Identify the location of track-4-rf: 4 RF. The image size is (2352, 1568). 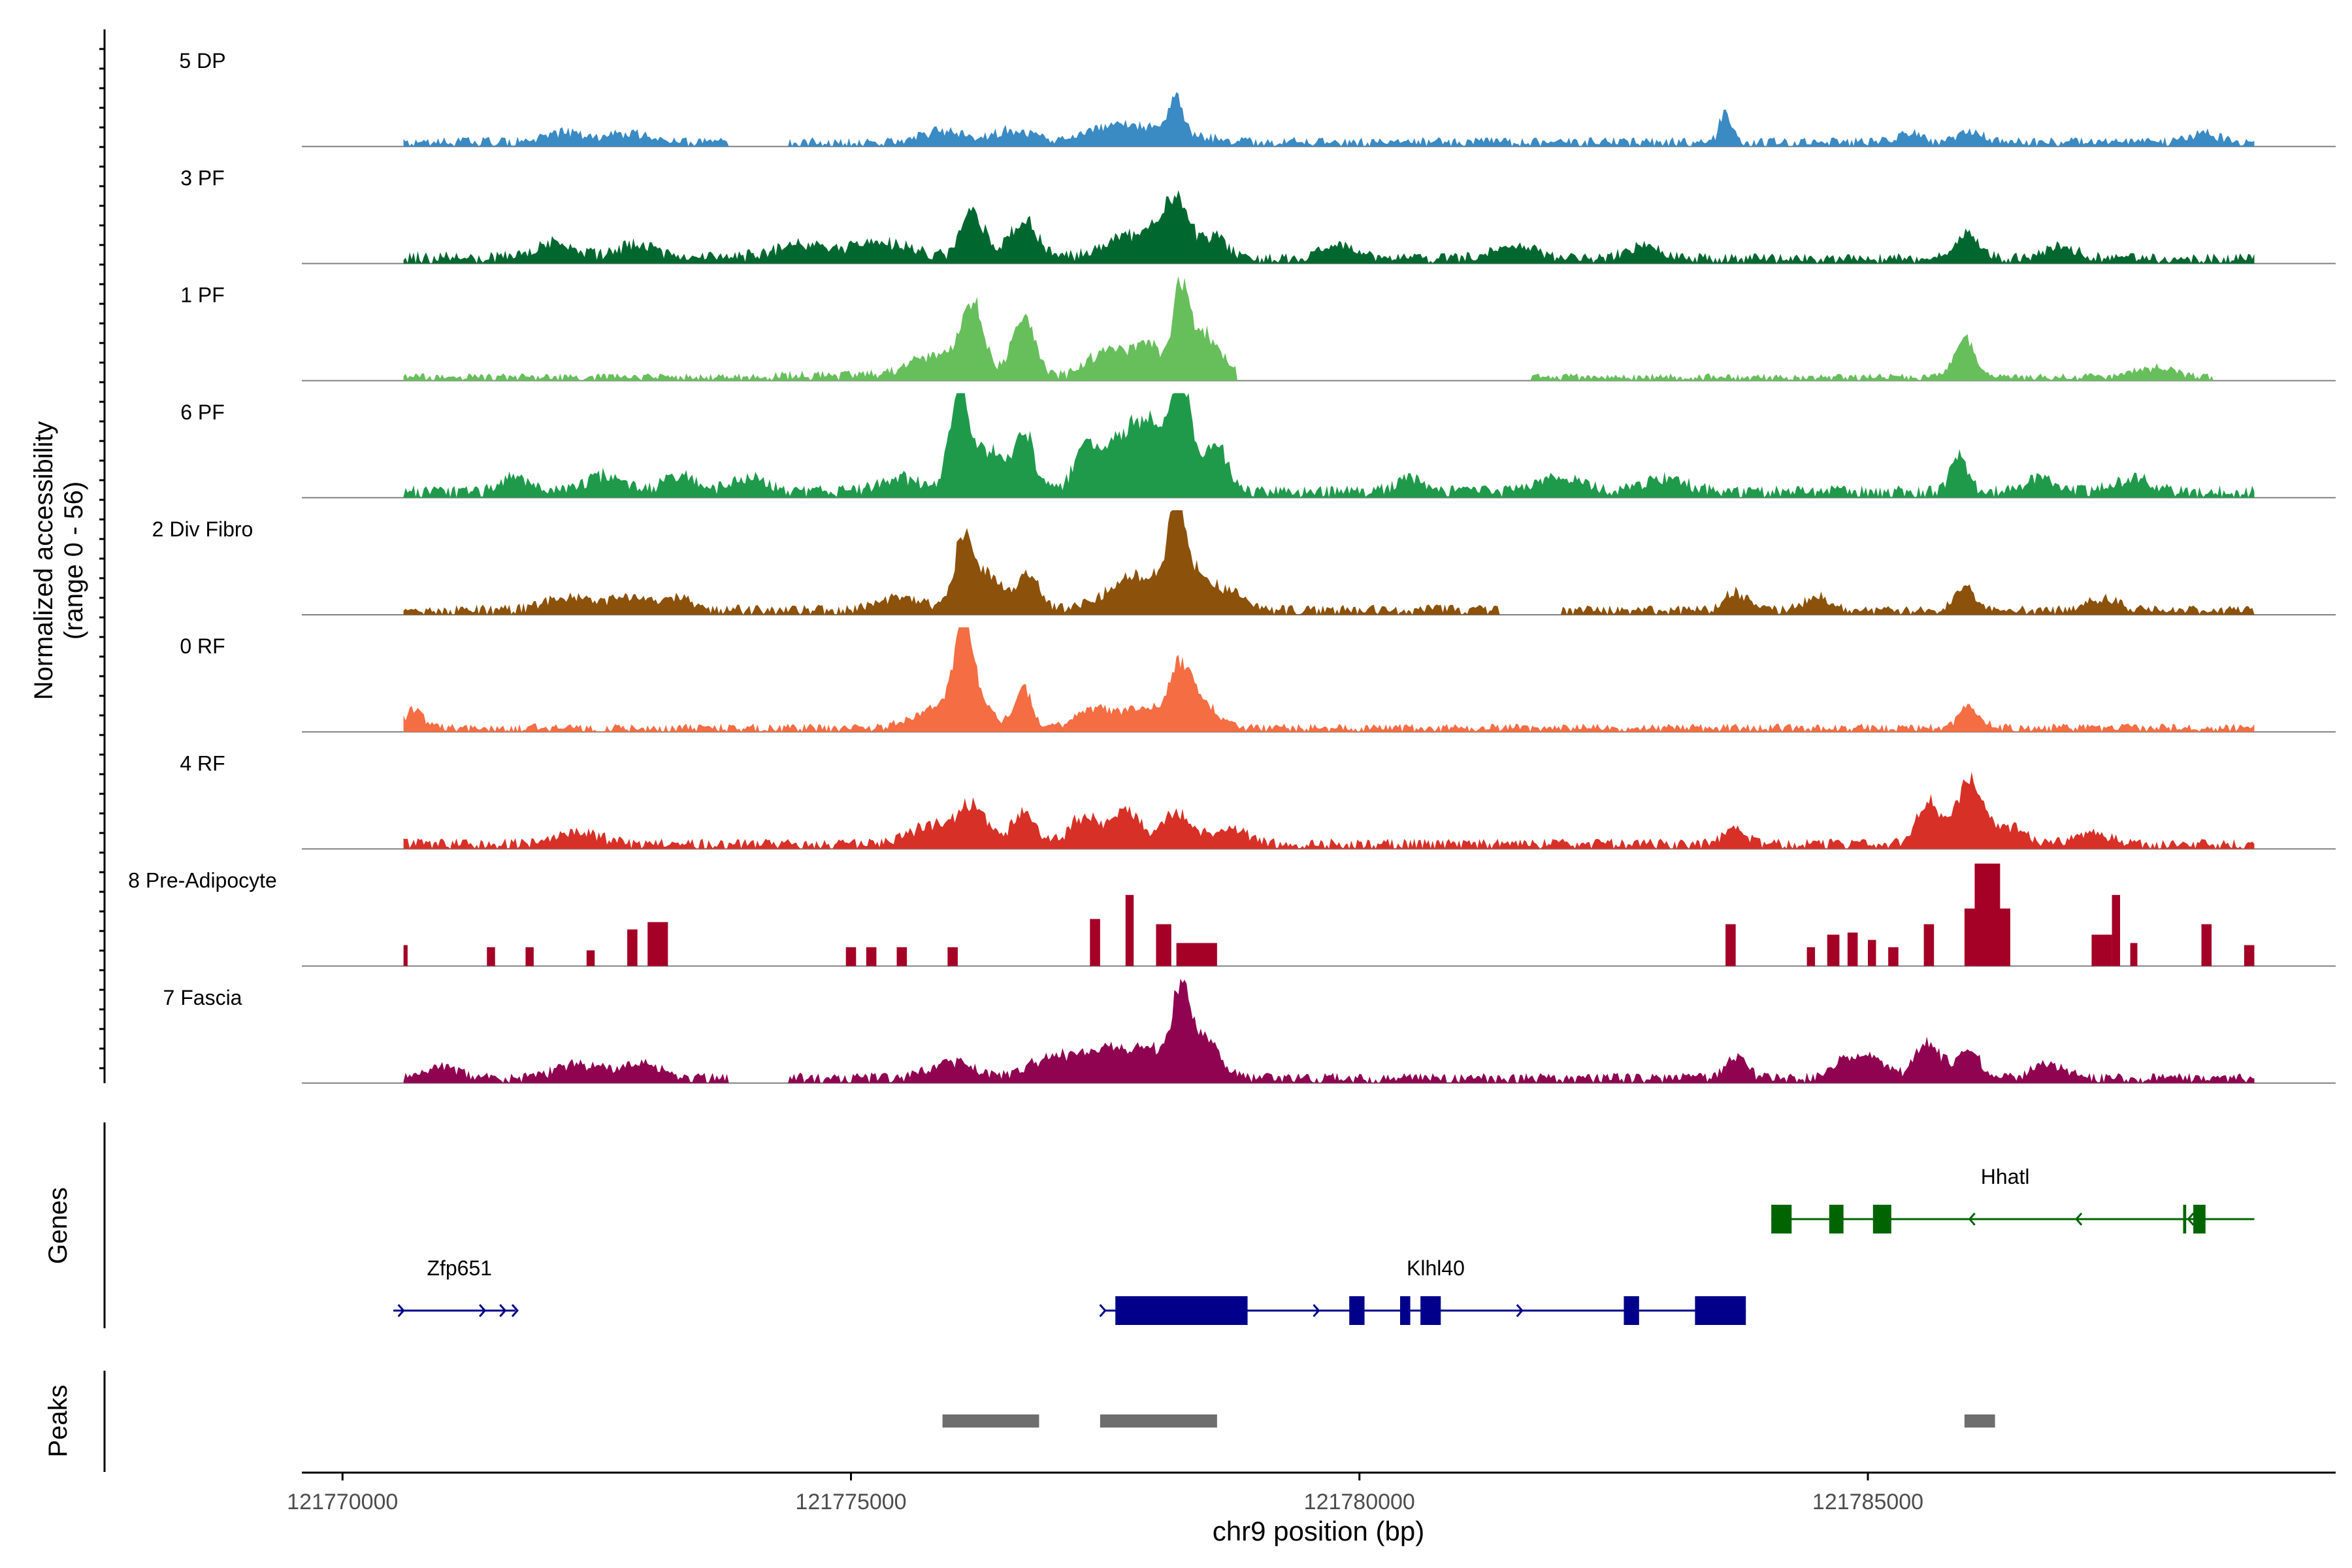
(1258, 800).